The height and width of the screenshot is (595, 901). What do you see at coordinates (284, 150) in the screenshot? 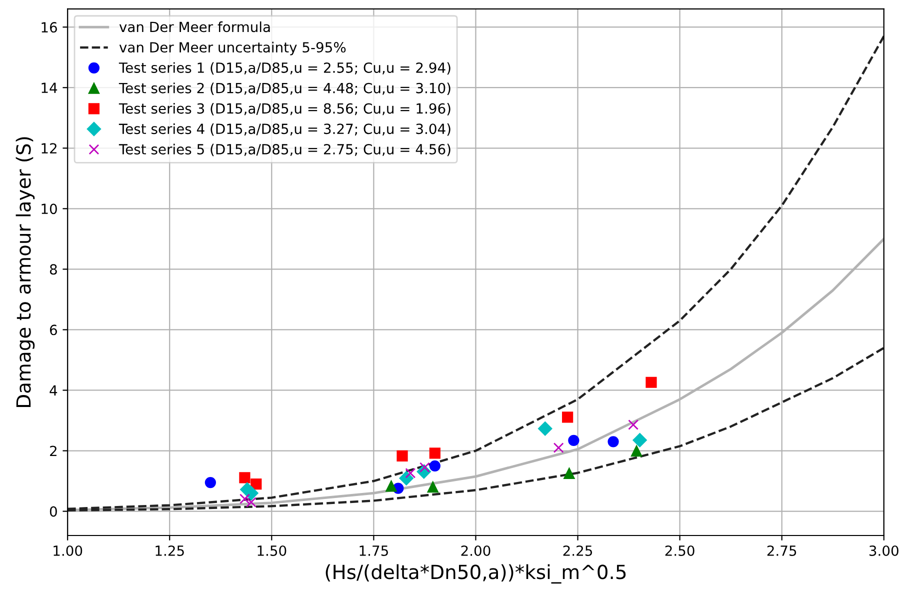
I see `legend-label: Test series 5 (D15,a/D85,u = 2.75; Cu,u = 4.56)` at bounding box center [284, 150].